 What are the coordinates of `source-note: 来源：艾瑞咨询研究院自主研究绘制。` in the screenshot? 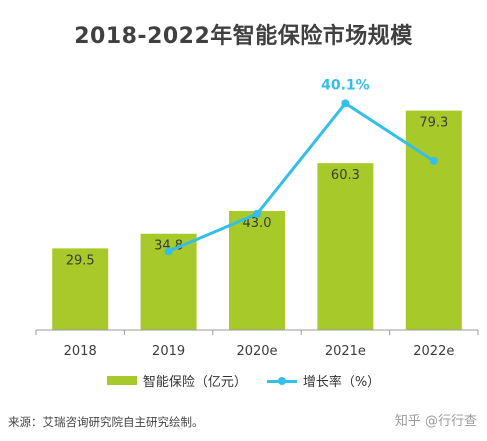 It's located at (106, 422).